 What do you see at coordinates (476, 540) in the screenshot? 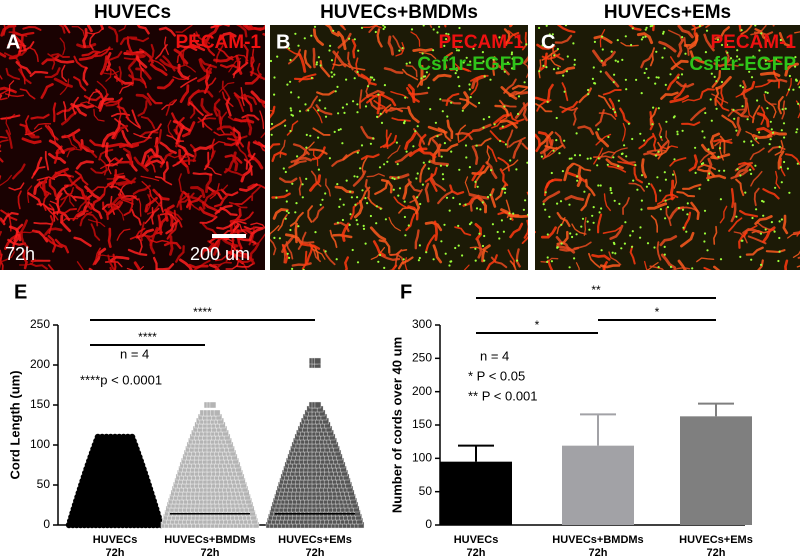
I see `x-tick-label: HUVECs` at bounding box center [476, 540].